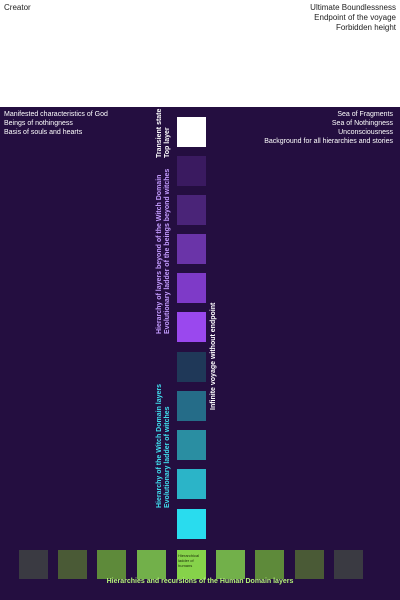 The width and height of the screenshot is (400, 600). What do you see at coordinates (56, 114) in the screenshot?
I see `left-annotation: Manifested characteristics of God` at bounding box center [56, 114].